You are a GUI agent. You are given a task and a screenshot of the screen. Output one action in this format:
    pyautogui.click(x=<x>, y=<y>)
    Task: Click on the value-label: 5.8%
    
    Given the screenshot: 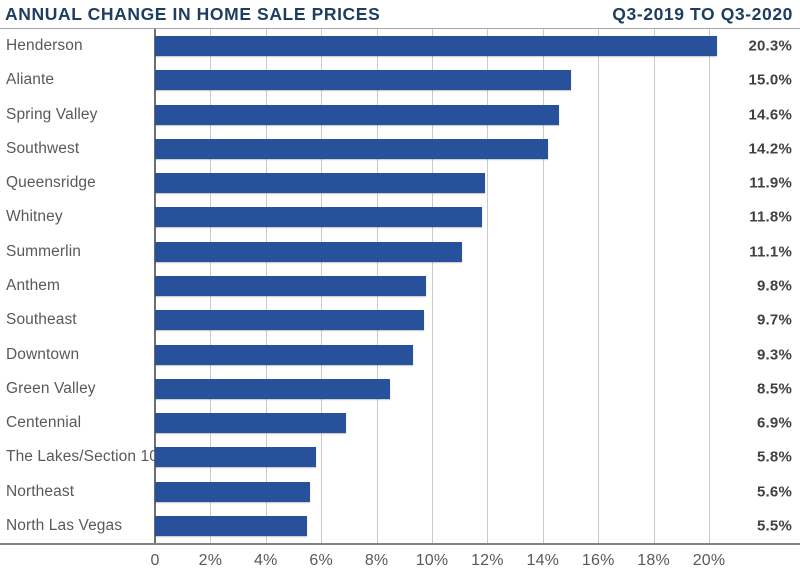 What is the action you would take?
    pyautogui.click(x=774, y=457)
    